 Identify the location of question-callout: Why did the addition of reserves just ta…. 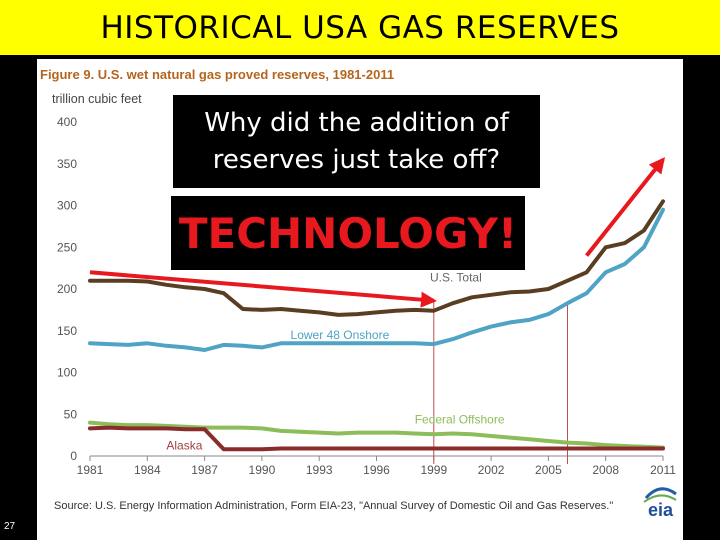
(356, 141).